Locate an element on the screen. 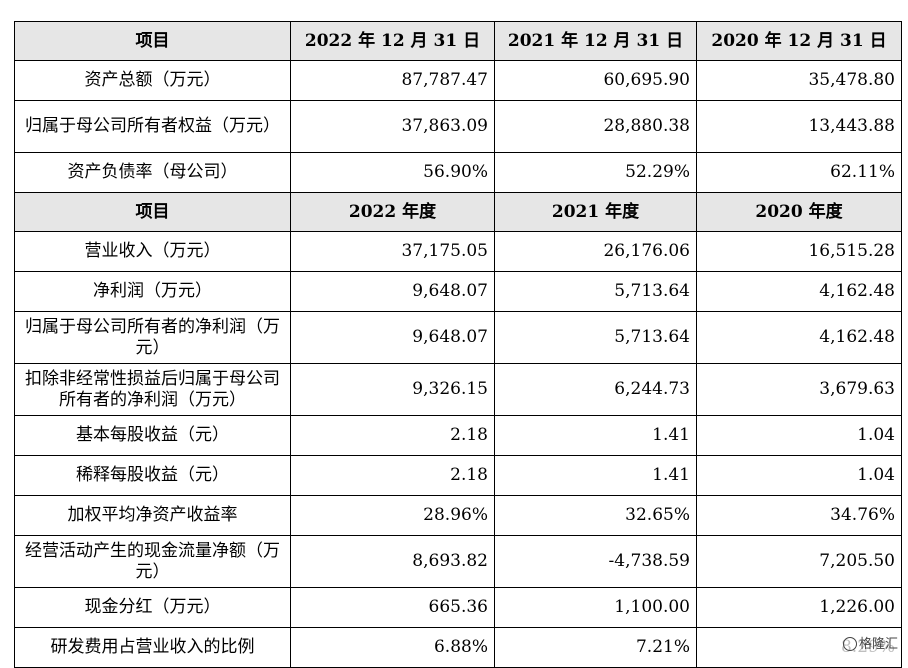  cell-value: 32.65% is located at coordinates (595, 515).